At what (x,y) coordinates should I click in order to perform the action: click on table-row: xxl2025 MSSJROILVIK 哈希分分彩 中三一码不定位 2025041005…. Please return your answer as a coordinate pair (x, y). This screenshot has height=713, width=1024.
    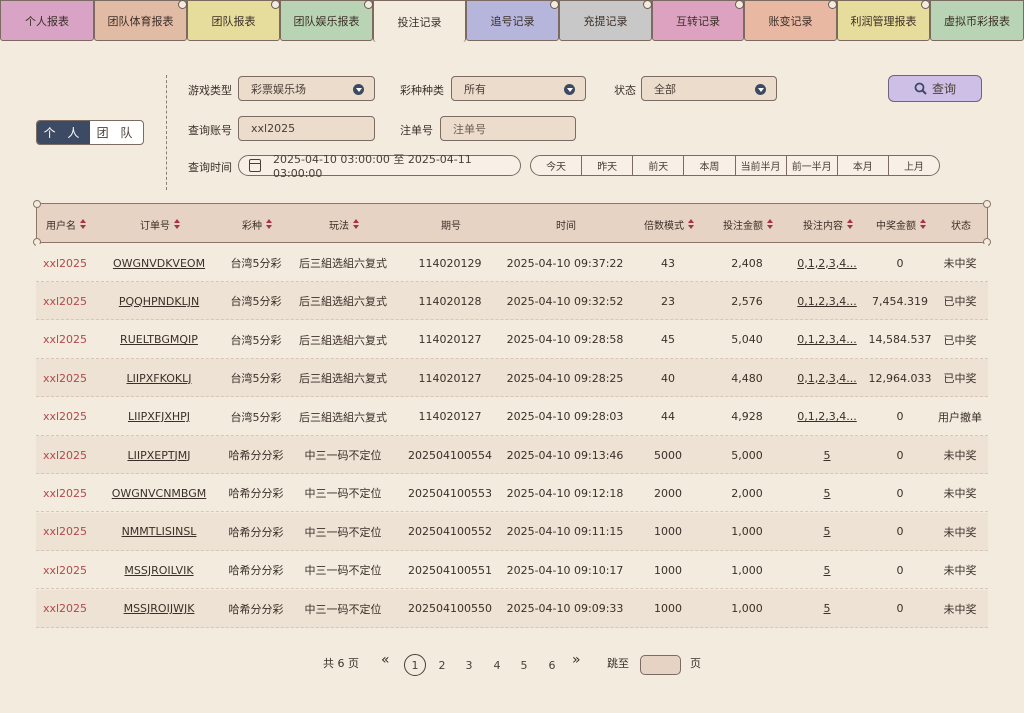
    Looking at the image, I should click on (512, 570).